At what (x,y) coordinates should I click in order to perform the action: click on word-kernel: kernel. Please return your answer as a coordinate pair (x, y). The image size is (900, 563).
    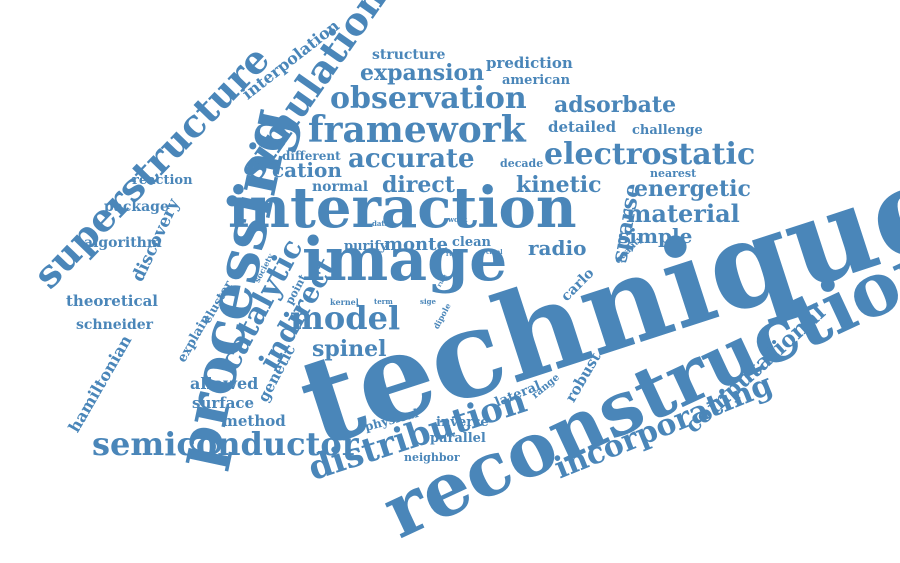
    Looking at the image, I should click on (344, 302).